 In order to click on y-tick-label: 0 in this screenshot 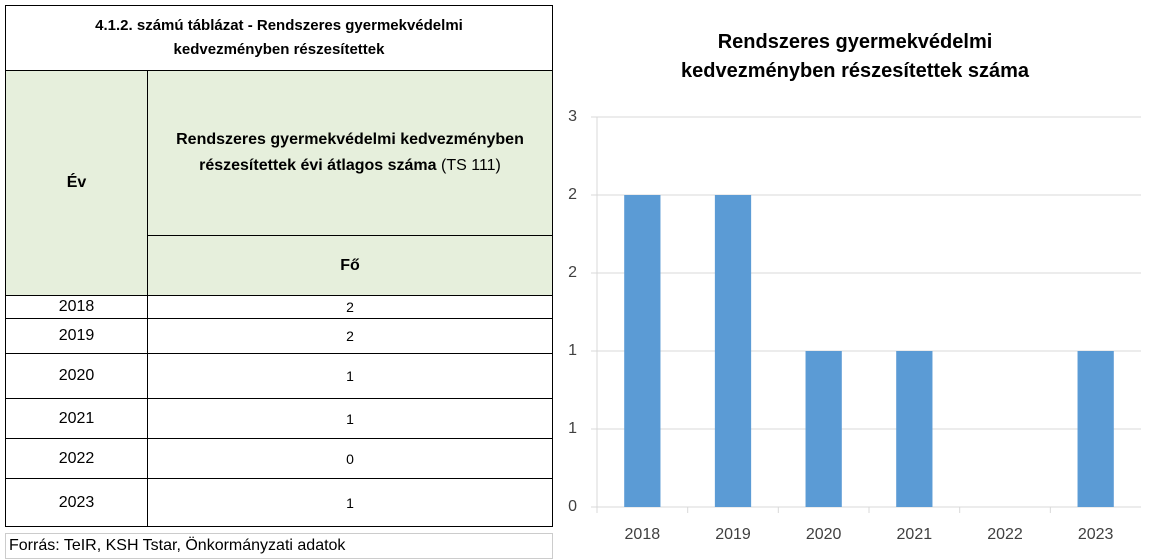, I will do `click(572, 506)`.